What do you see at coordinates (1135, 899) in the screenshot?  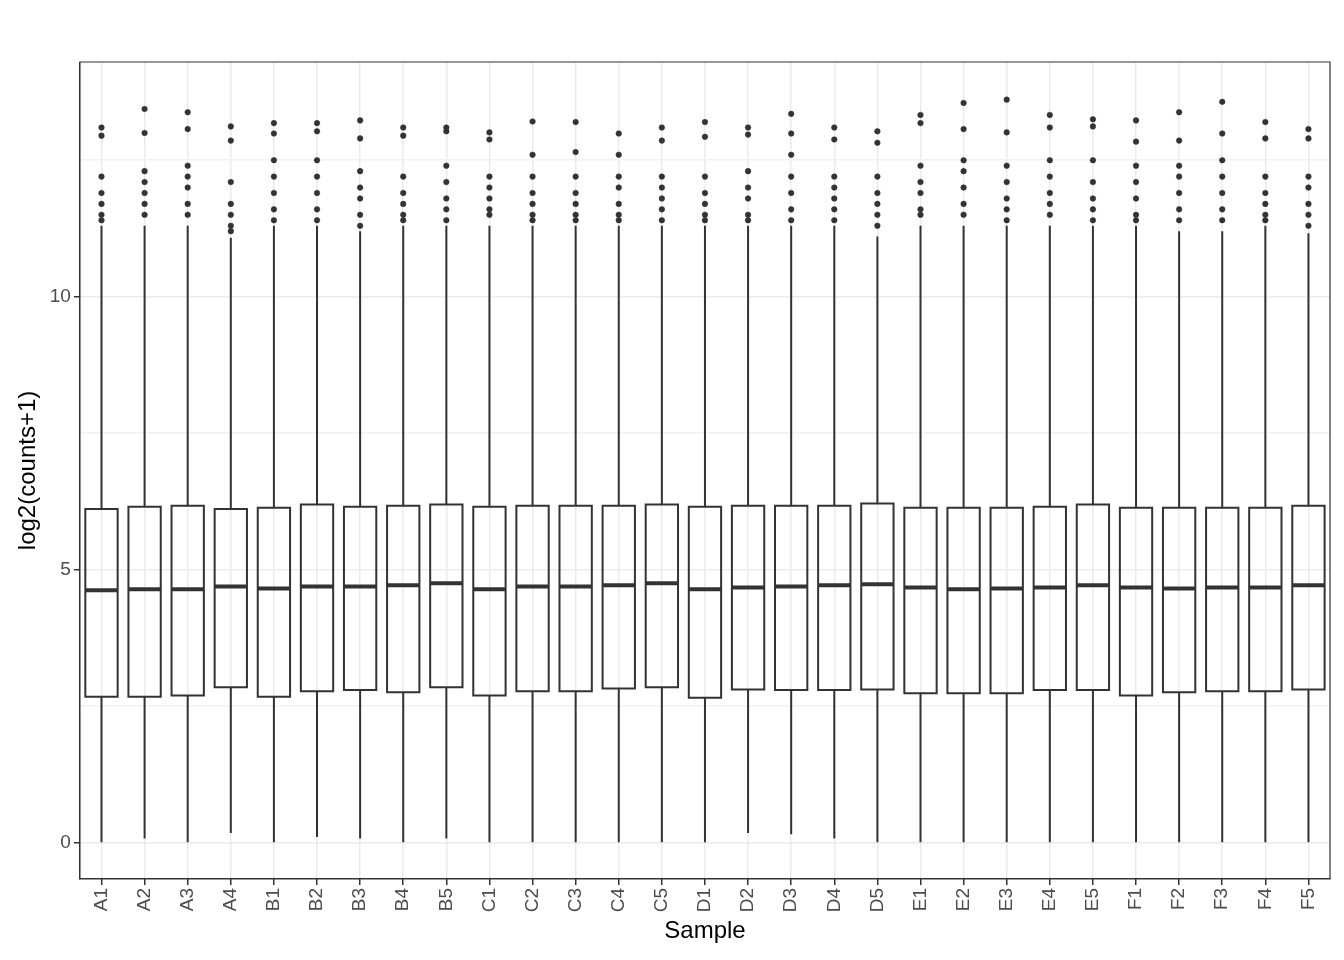 I see `x-tick-label: F1` at bounding box center [1135, 899].